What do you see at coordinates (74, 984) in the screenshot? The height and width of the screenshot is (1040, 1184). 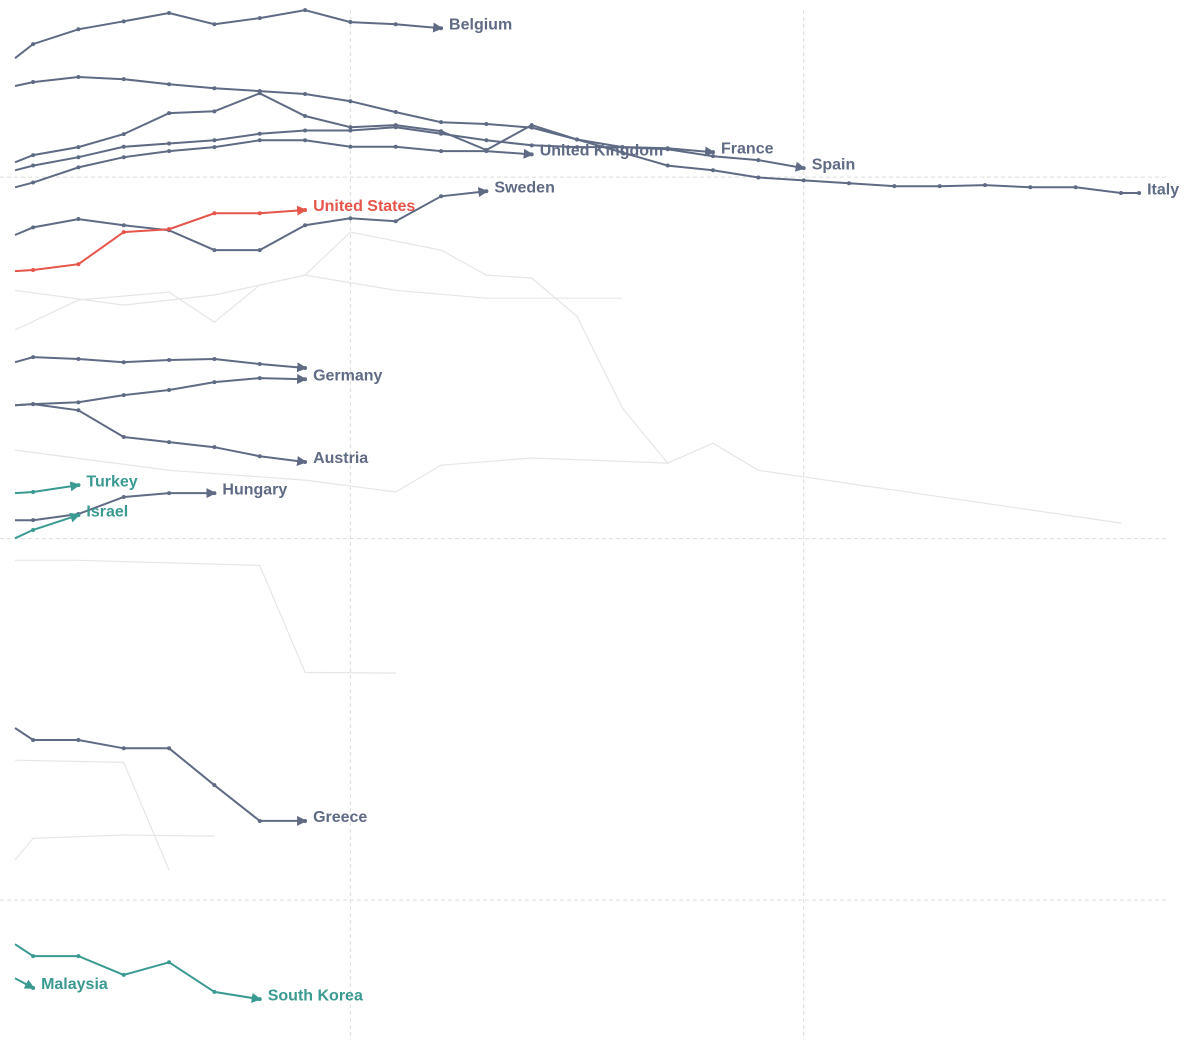 I see `series-label: Malaysia` at bounding box center [74, 984].